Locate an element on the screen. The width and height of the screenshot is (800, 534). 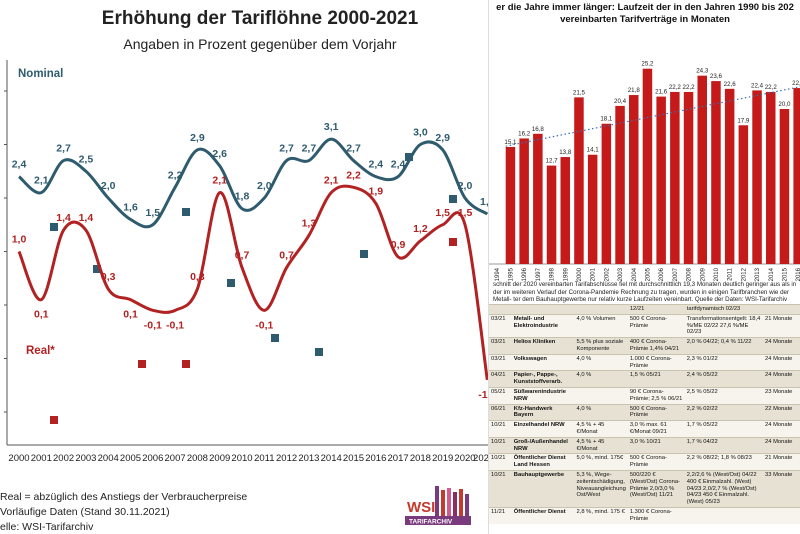
data-label-real-2000: 1,0 is located at coordinates (19, 240).